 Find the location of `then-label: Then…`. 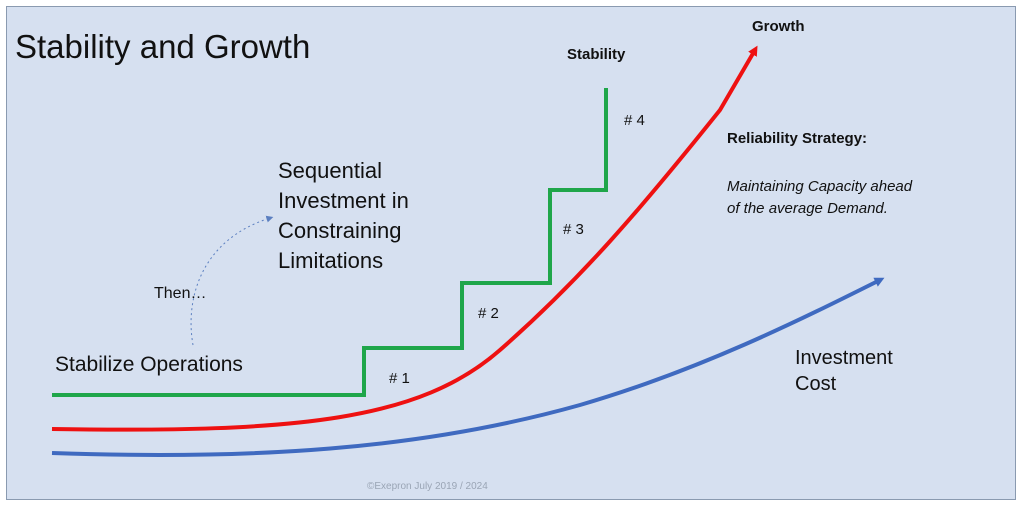

then-label: Then… is located at coordinates (180, 293).